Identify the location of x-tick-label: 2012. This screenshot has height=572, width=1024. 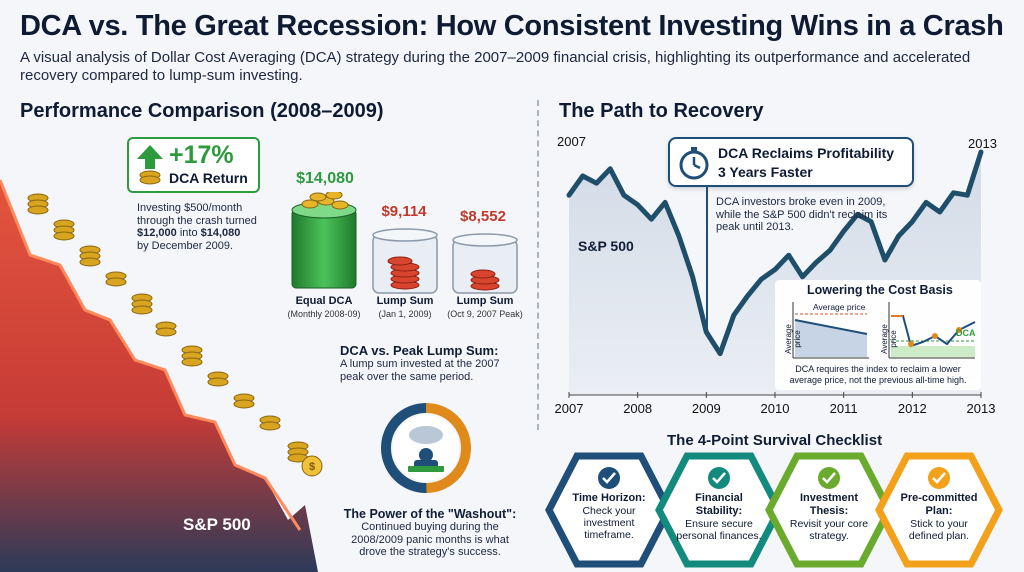
(912, 408).